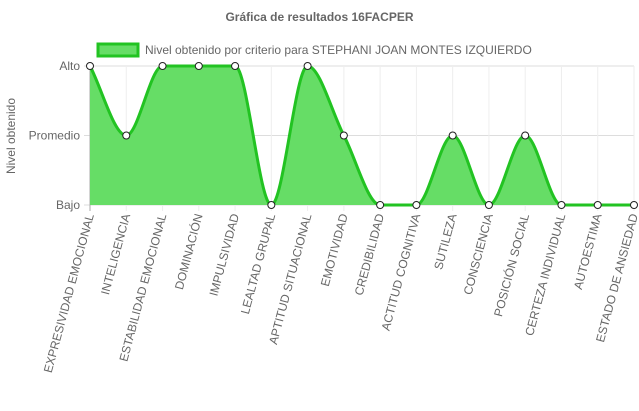 The width and height of the screenshot is (639, 411). What do you see at coordinates (188, 251) in the screenshot?
I see `x-tick-label: DOMINACIÓN` at bounding box center [188, 251].